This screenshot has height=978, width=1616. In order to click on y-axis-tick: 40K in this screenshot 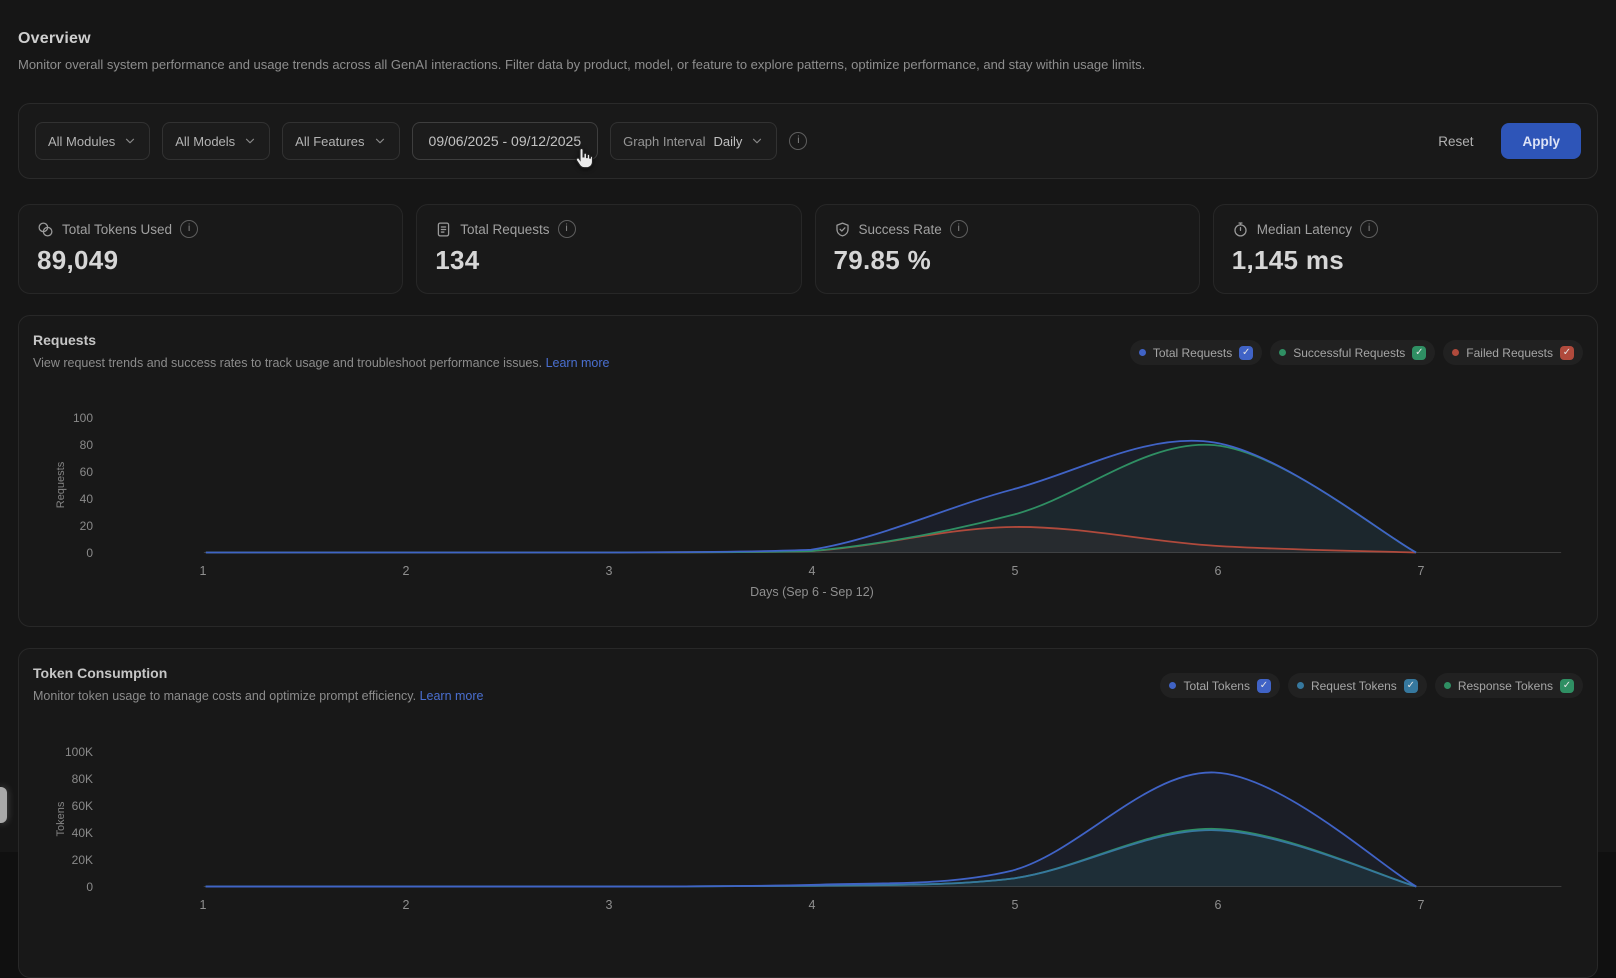, I will do `click(67, 833)`.